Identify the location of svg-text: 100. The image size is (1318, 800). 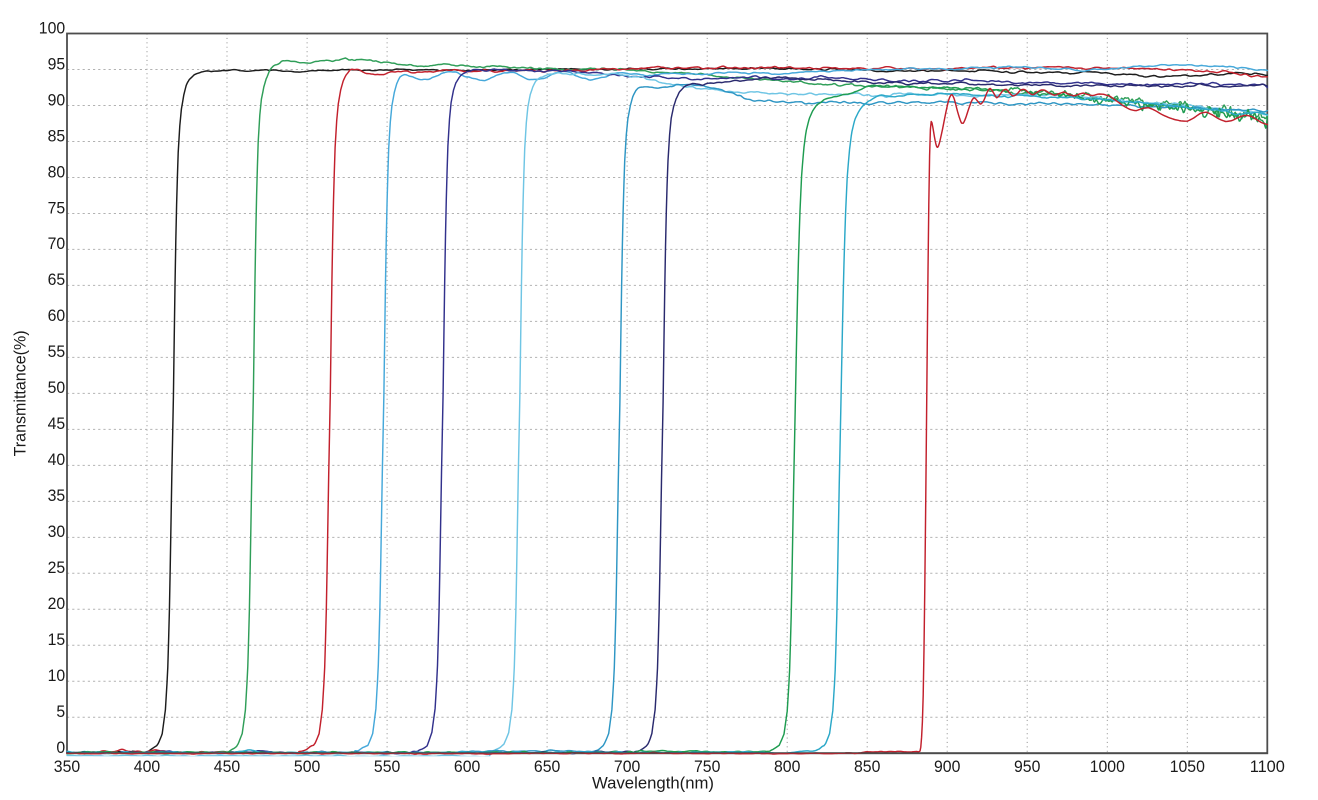
(52, 27).